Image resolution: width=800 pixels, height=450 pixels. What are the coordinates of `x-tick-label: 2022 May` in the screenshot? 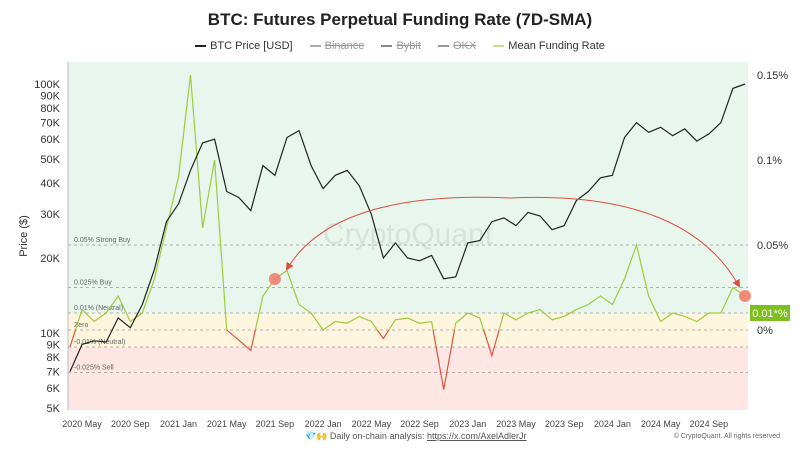 It's located at (372, 424).